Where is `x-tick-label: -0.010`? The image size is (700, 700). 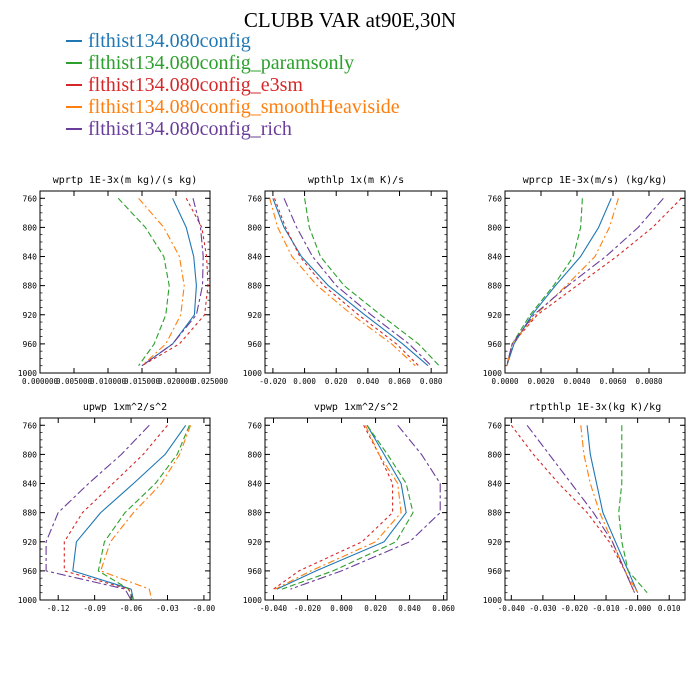 x-tick-label: -0.010 is located at coordinates (607, 608).